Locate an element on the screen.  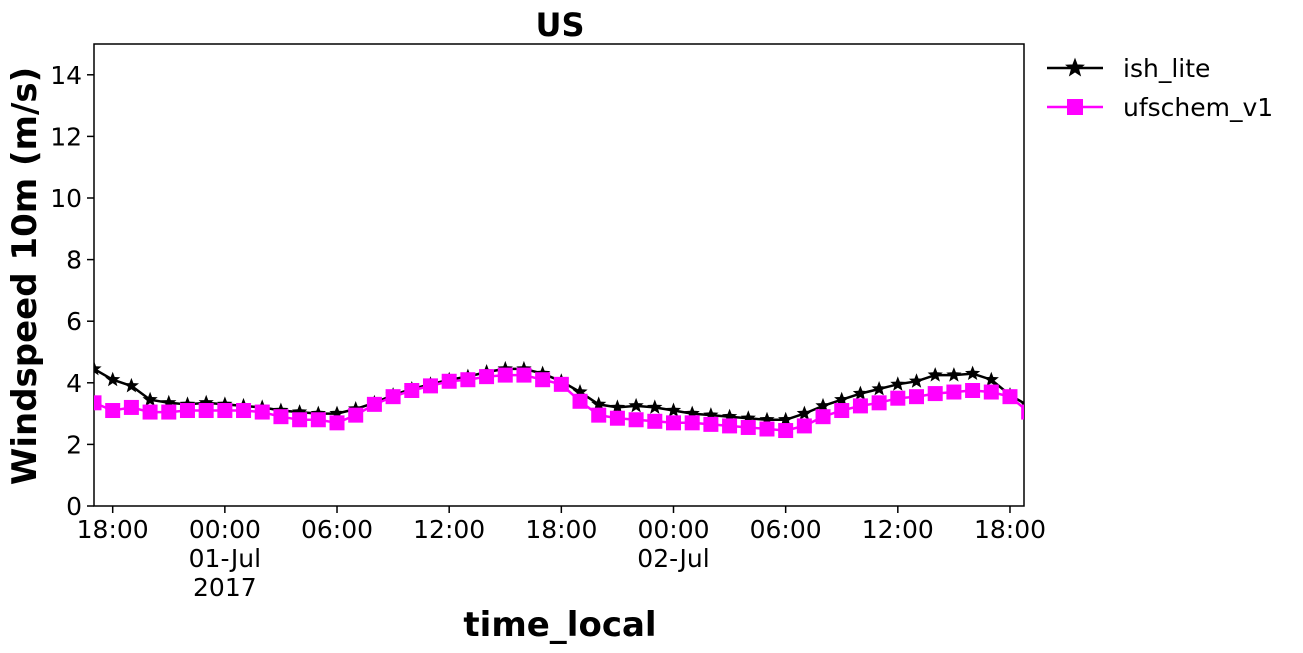
y-tick-label: 4 is located at coordinates (74, 383).